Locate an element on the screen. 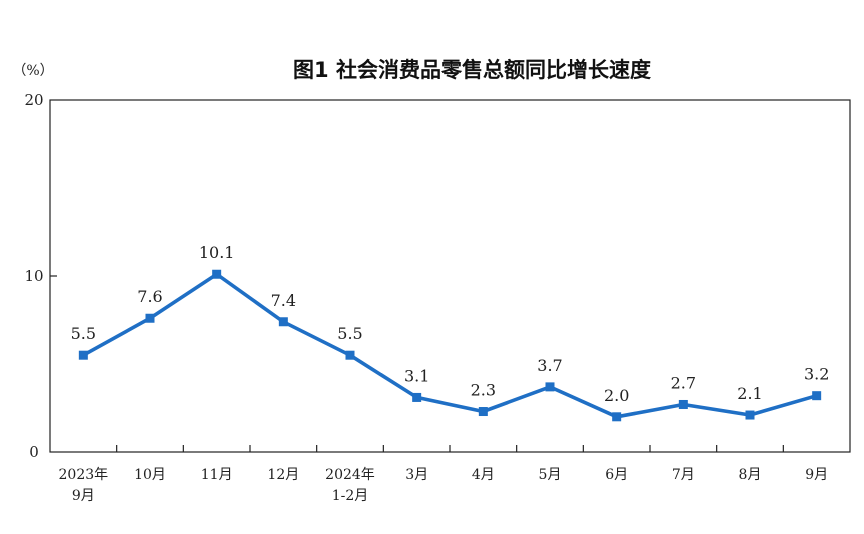  data-label-2: 10.1 is located at coordinates (217, 252).